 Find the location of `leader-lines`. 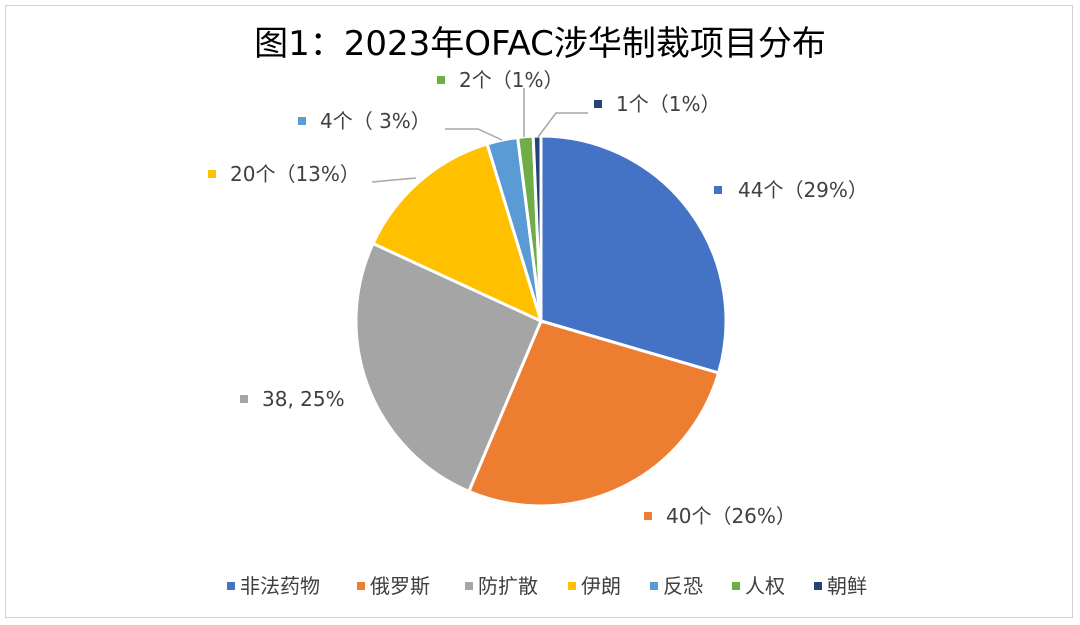

leader-lines is located at coordinates (479, 135).